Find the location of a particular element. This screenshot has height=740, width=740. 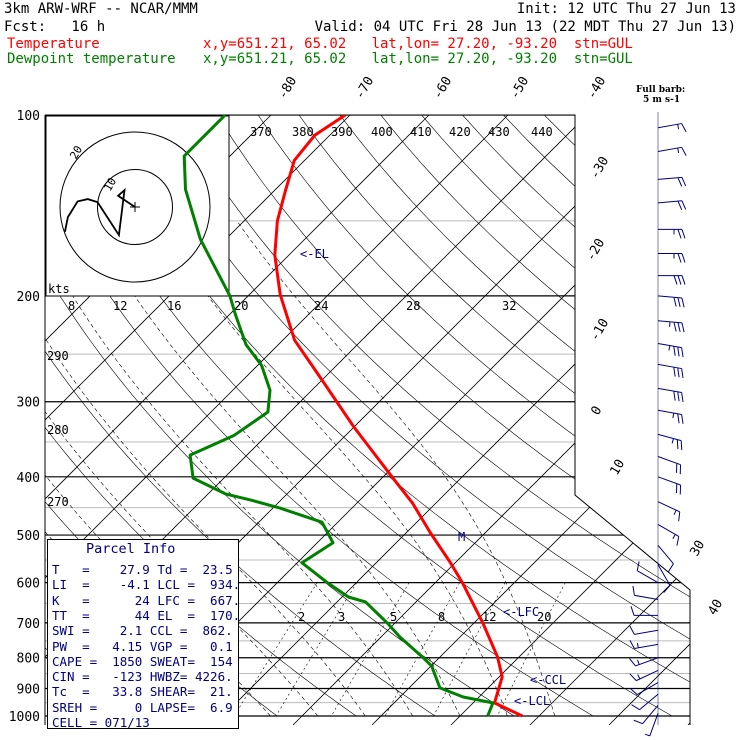

parcel-info-row: CIN = -123 HWBZ= 4226. is located at coordinates (142, 677).